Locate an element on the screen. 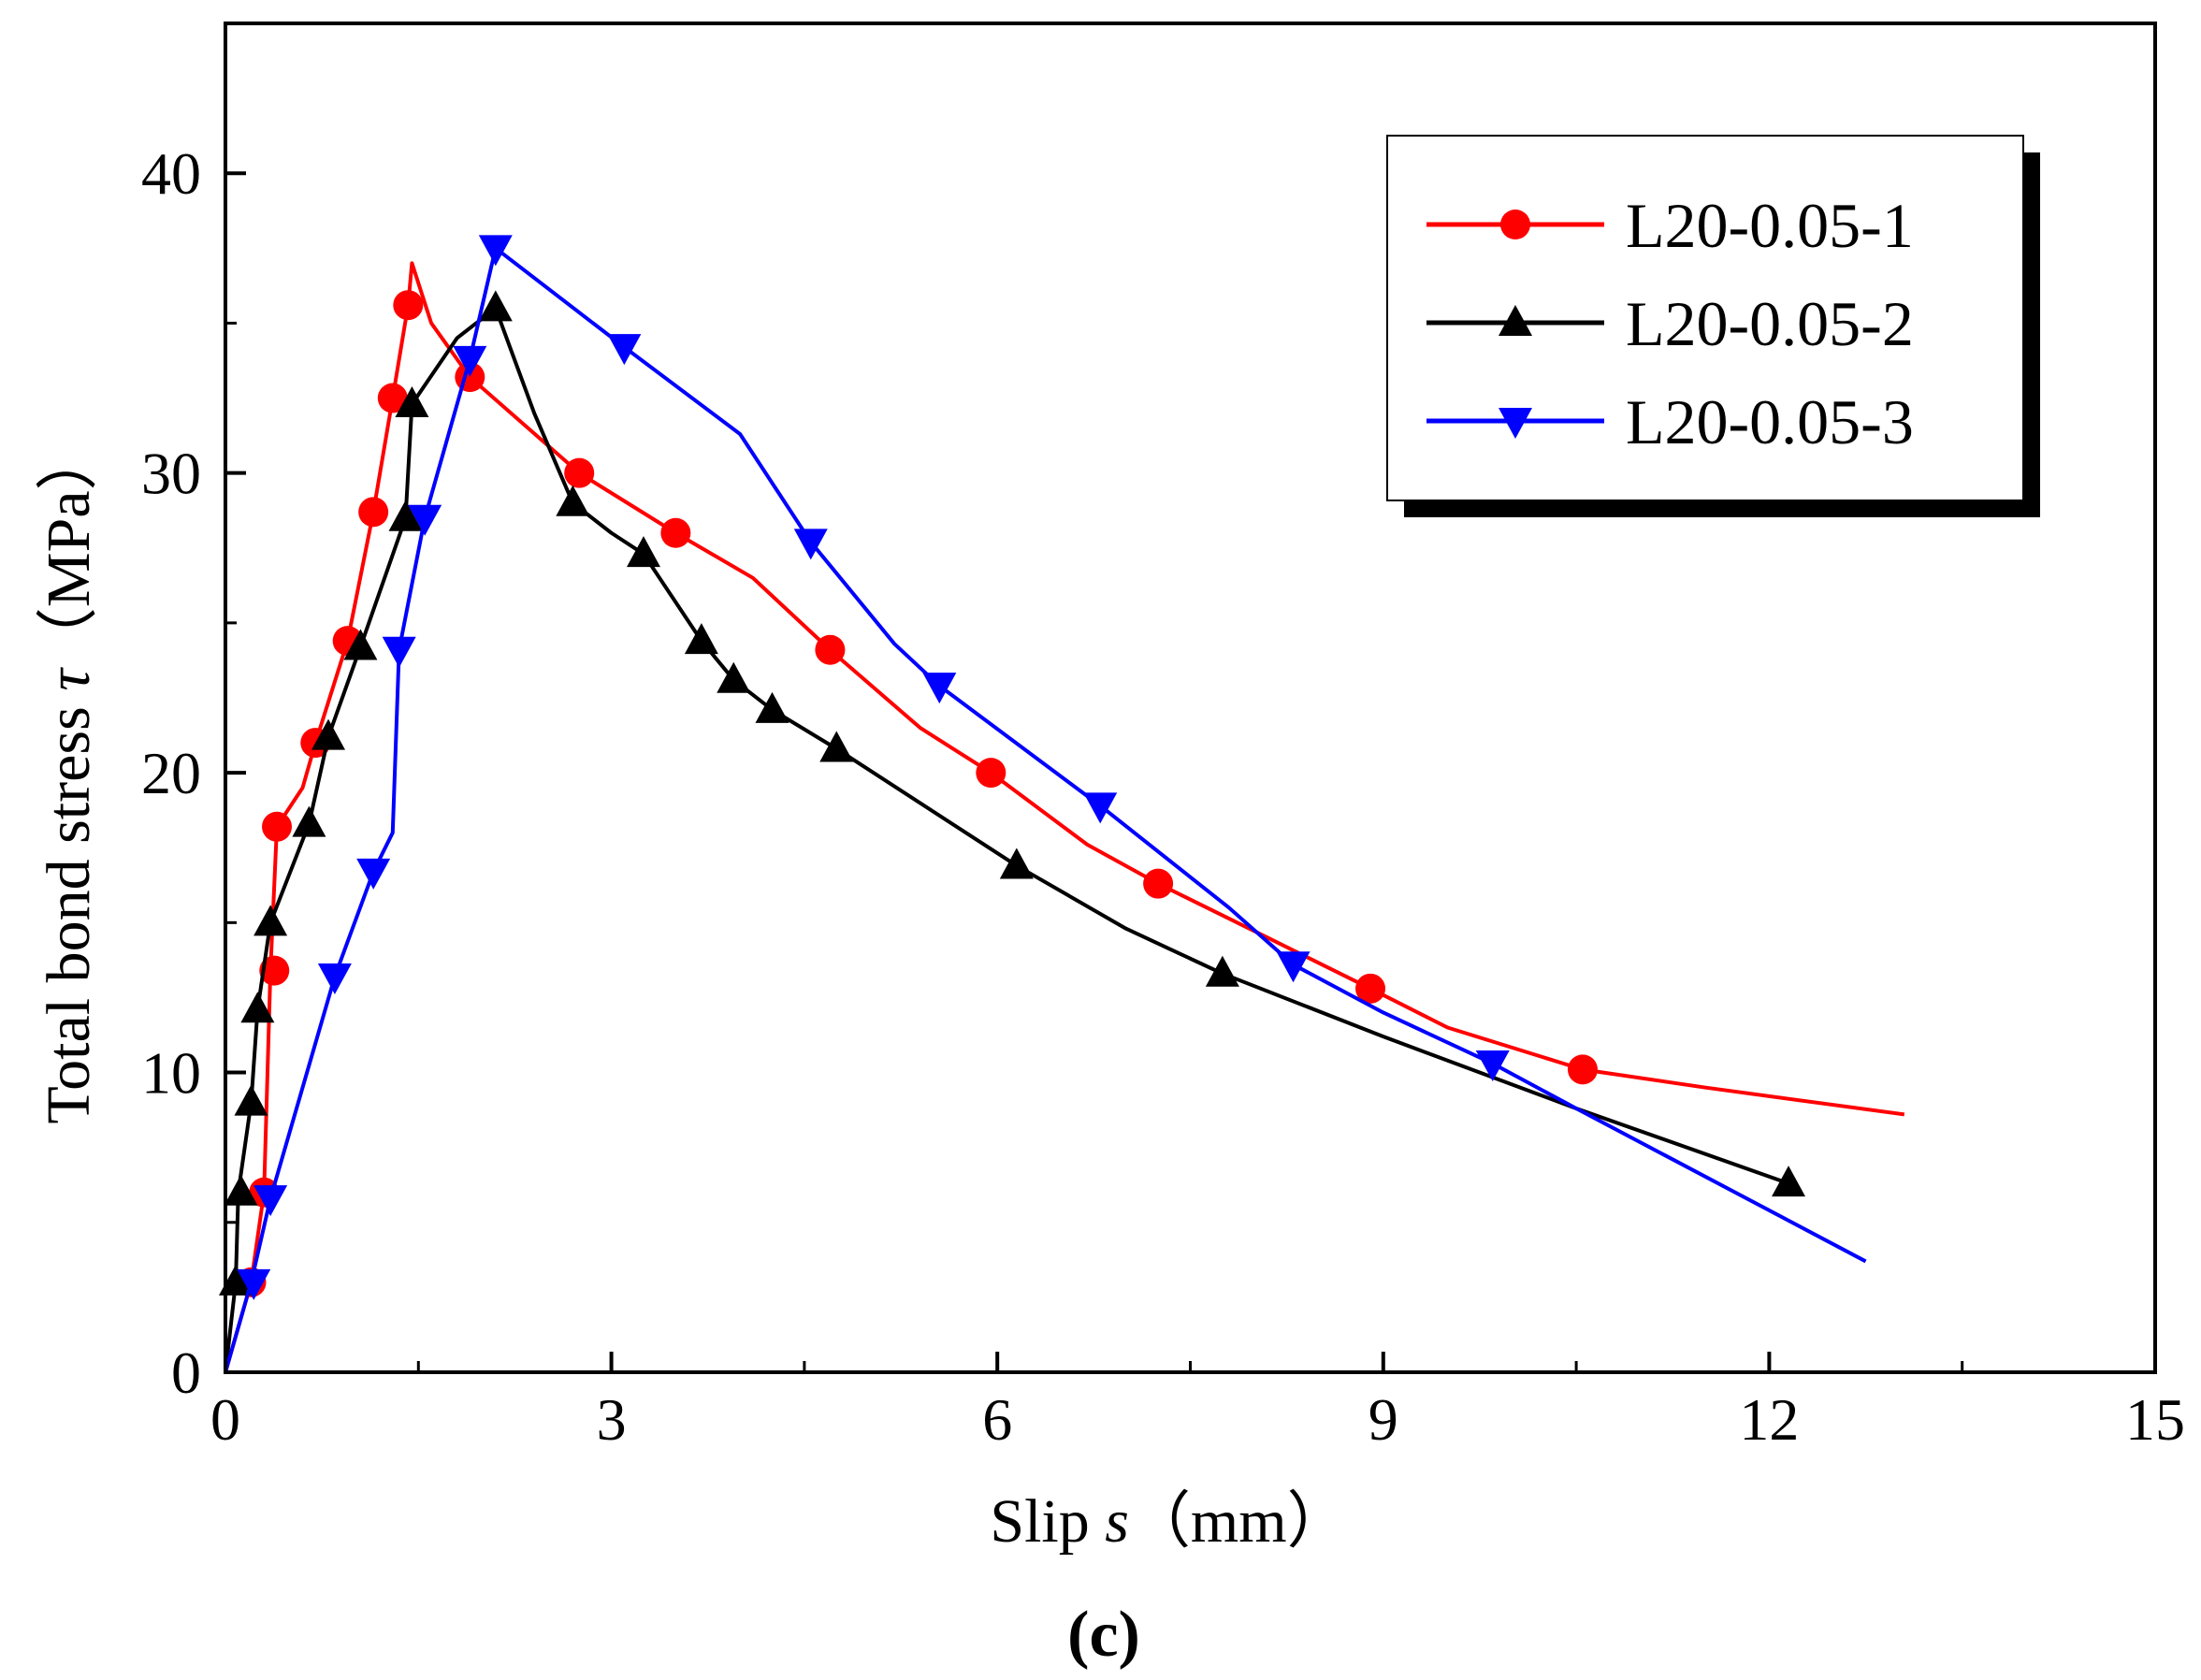 The image size is (2201, 1680). x-axis-unit: （mm） is located at coordinates (1239, 1521).